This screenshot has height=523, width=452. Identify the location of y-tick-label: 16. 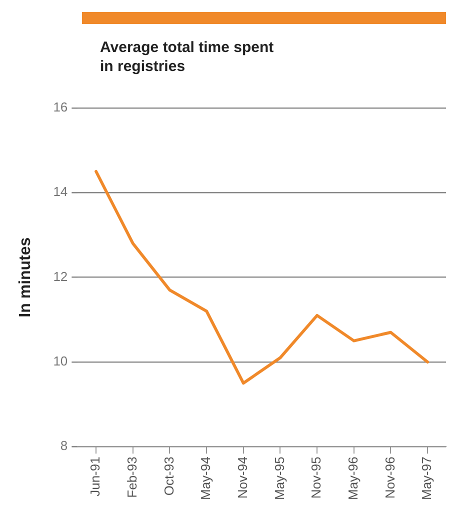
(60, 107).